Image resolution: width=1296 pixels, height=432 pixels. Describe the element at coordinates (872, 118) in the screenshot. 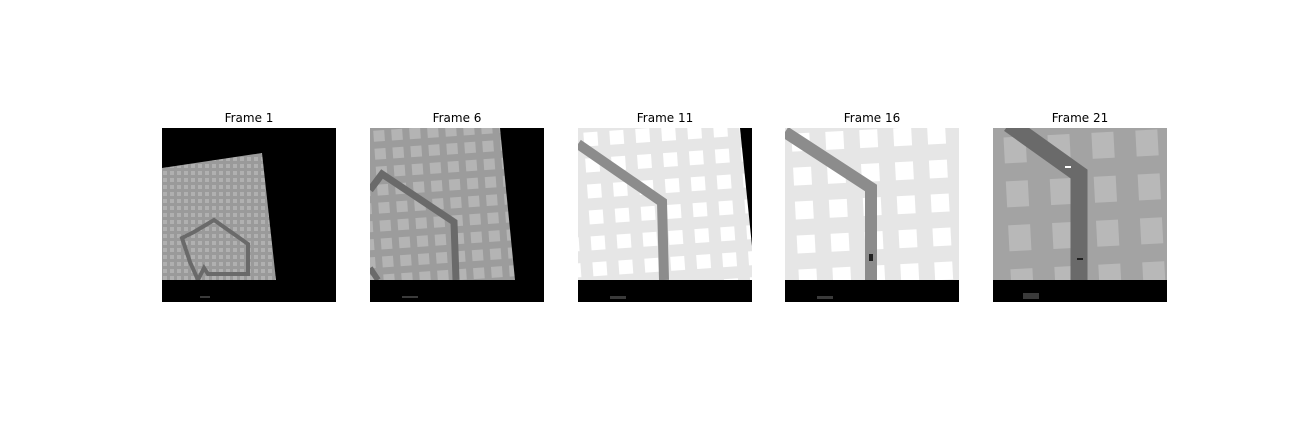

I see `frame-title: Frame 16` at that location.